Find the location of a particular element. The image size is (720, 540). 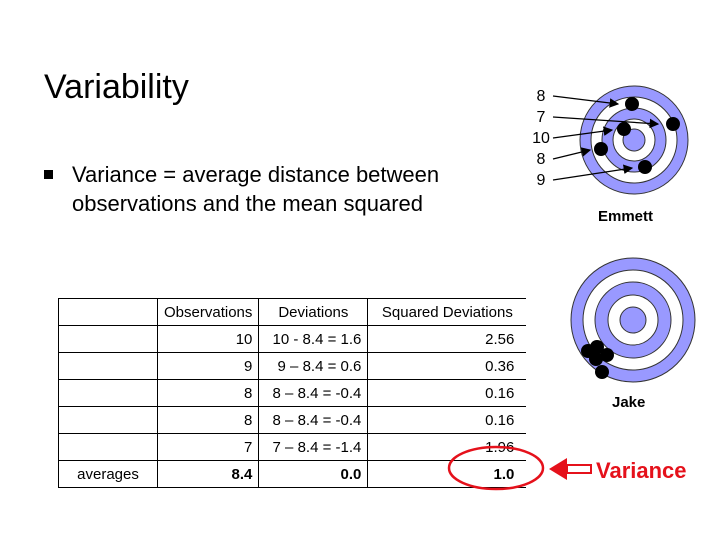

table-row: 10 10 - 8.4 = 1.6 2.56 is located at coordinates (292, 339).